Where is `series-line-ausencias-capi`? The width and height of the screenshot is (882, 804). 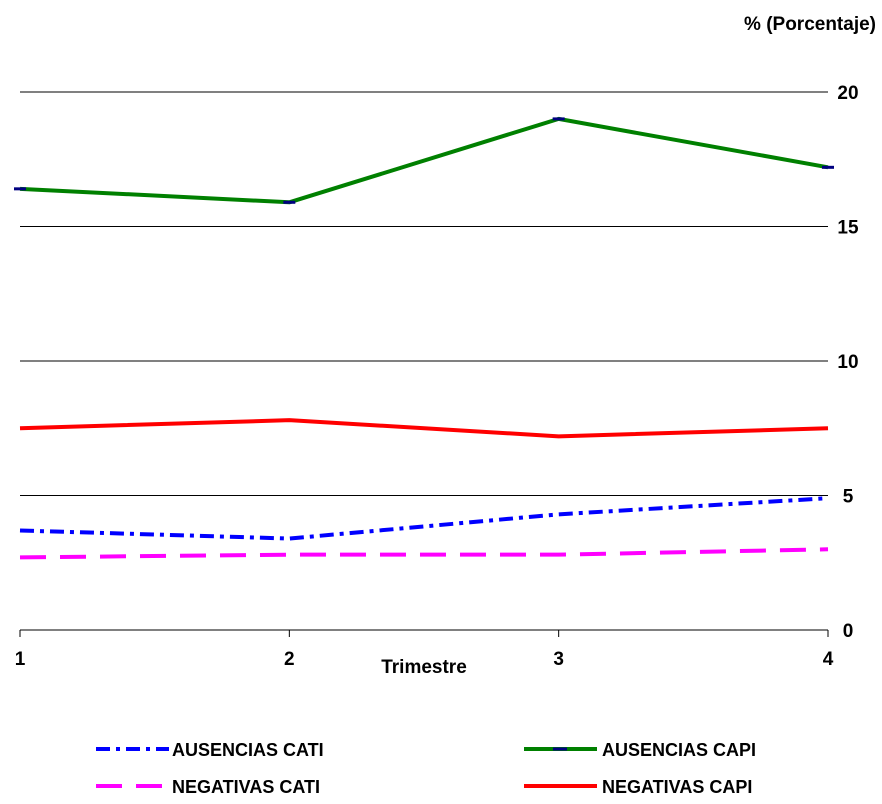 series-line-ausencias-capi is located at coordinates (424, 160).